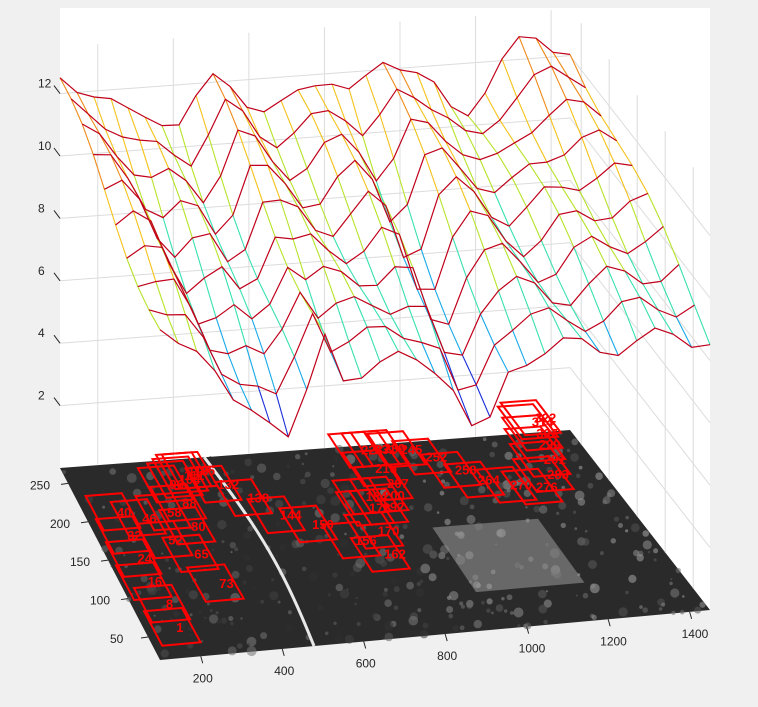  Describe the element at coordinates (532, 649) in the screenshot. I see `x-tick-label: 1000` at that location.